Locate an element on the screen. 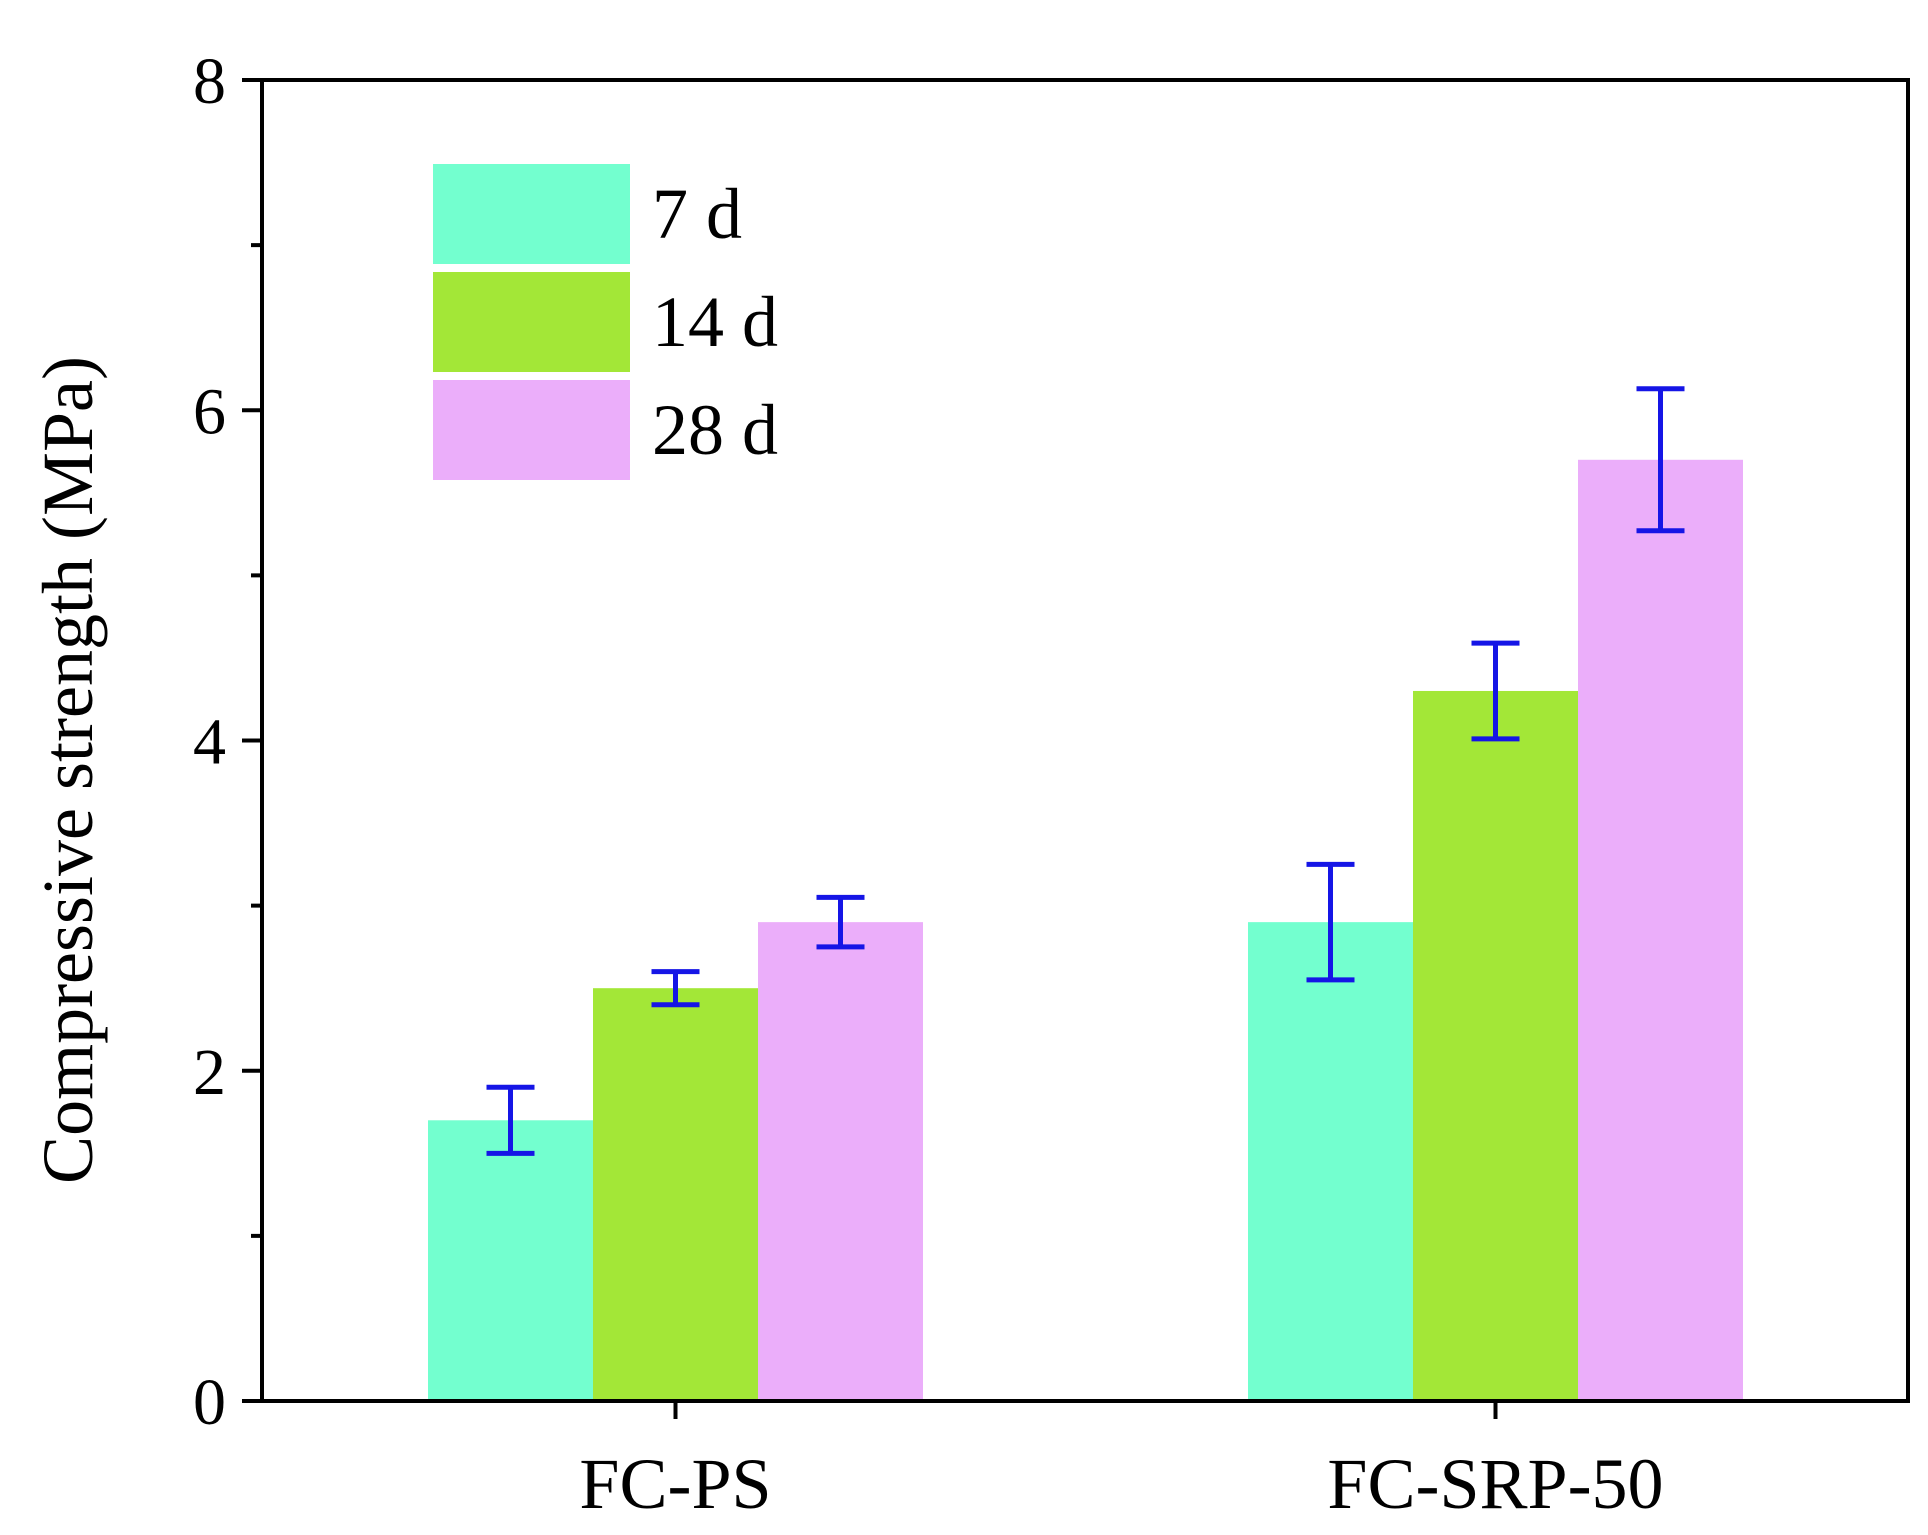  x-tick-label: FC-SRP-50 is located at coordinates (1495, 1484).